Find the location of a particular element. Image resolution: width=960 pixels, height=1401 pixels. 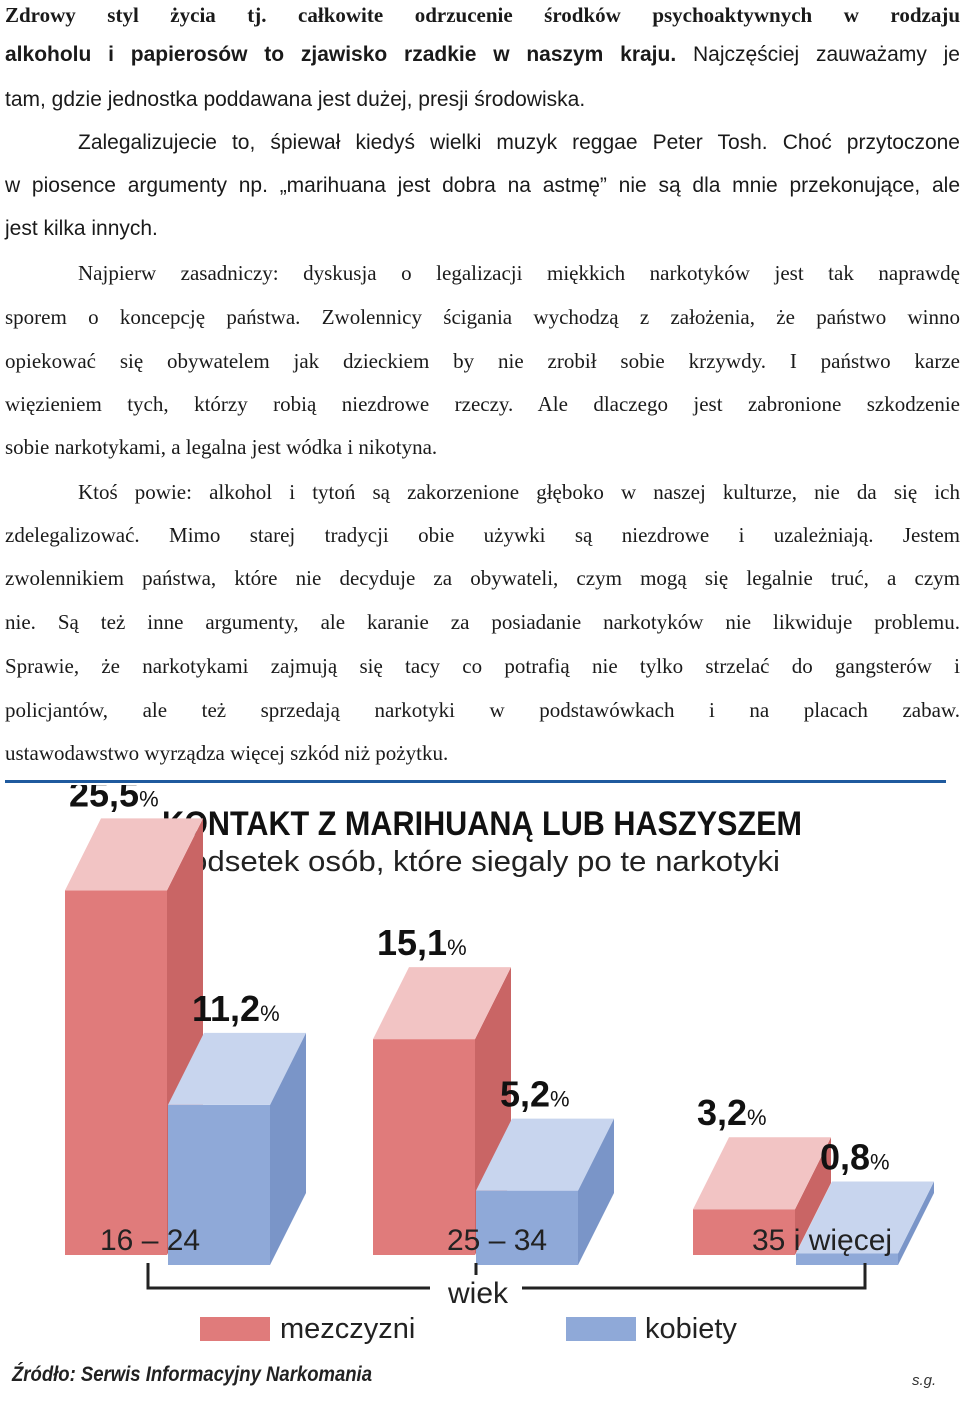

legend-swatch-women is located at coordinates (601, 1329).